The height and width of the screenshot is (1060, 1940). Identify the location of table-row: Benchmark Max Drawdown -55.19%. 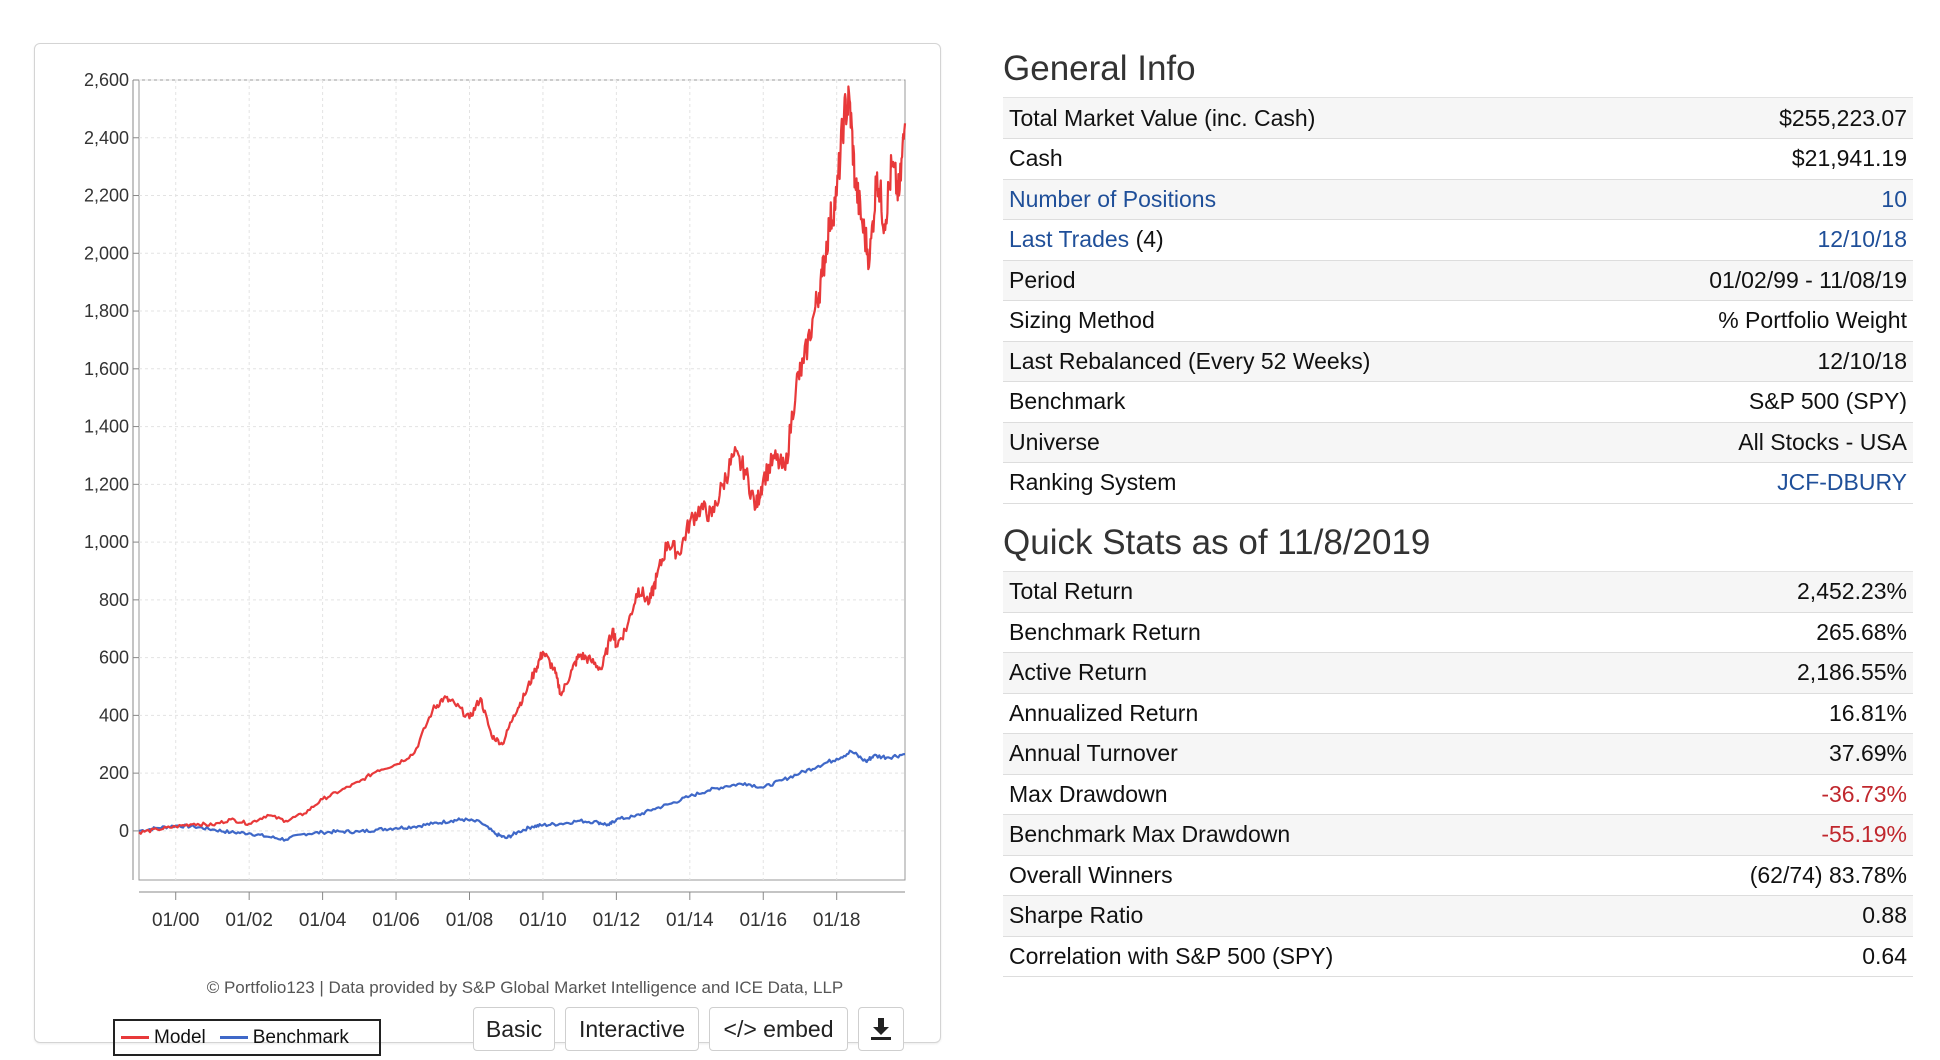
(1458, 834).